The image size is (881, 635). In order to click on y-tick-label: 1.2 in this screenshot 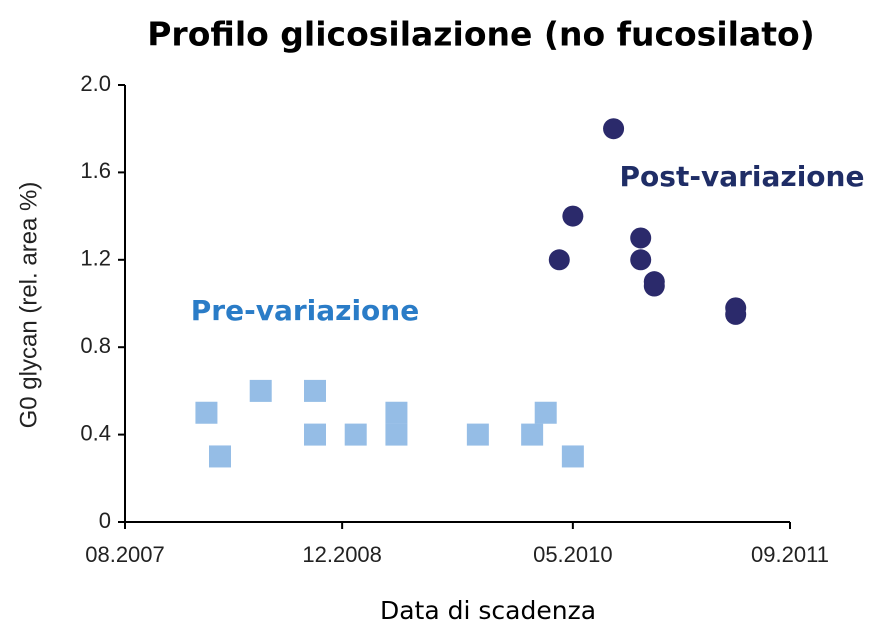, I will do `click(95, 258)`.